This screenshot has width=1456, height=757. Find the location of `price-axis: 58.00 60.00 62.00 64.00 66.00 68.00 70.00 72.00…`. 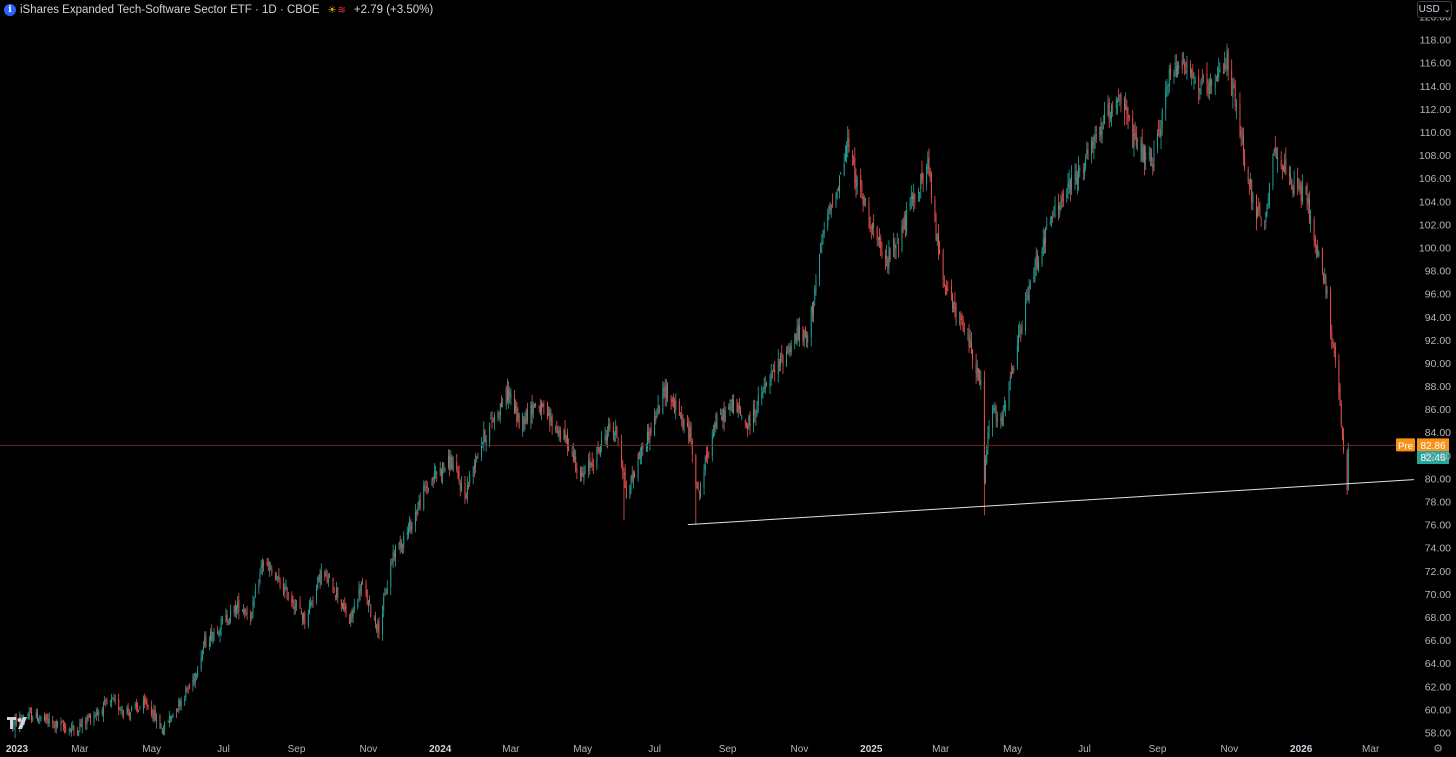

price-axis: 58.00 60.00 62.00 64.00 66.00 68.00 70.00 72.00… is located at coordinates (1435, 376).